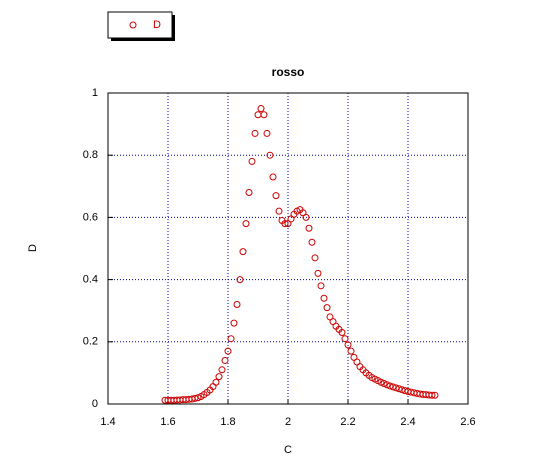 Image resolution: width=540 pixels, height=471 pixels. What do you see at coordinates (133, 25) in the screenshot?
I see `legend-marker` at bounding box center [133, 25].